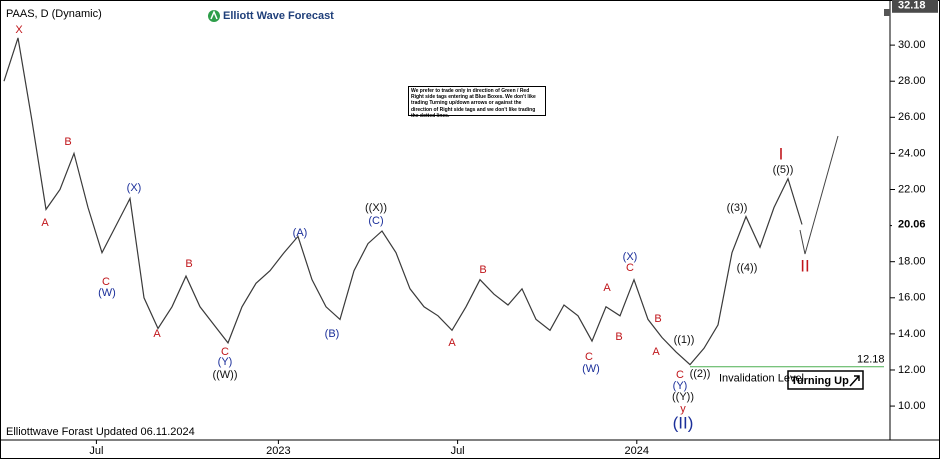  I want to click on footer: Elliottwave Forast Updated 06.11.2024, so click(100, 432).